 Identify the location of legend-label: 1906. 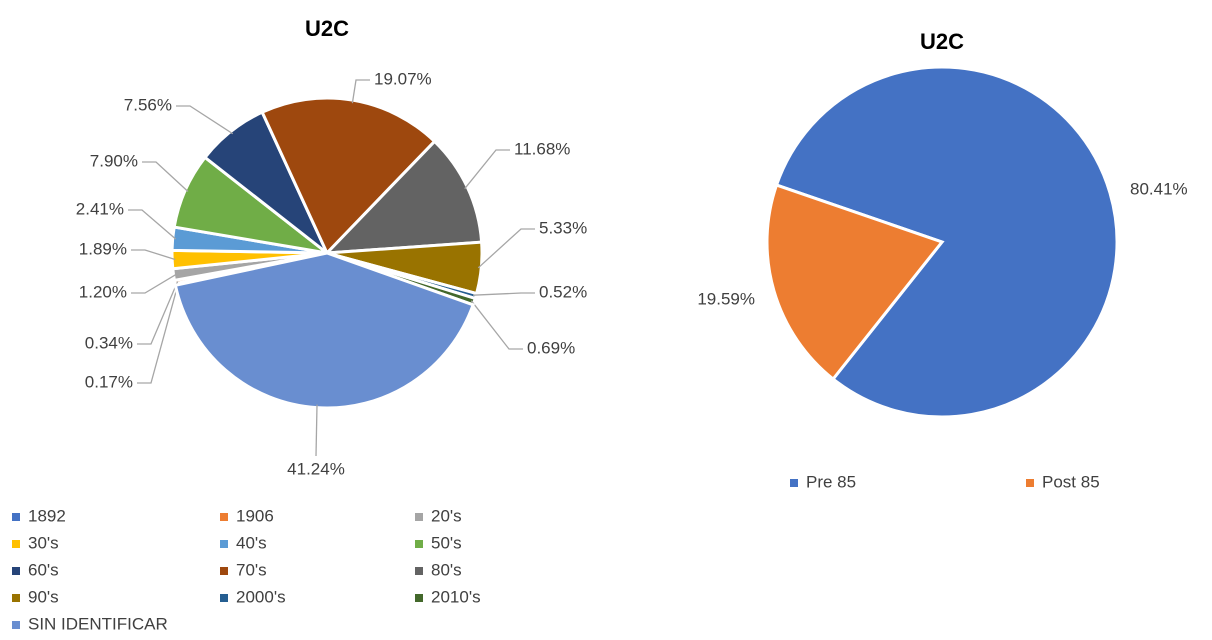
(255, 515).